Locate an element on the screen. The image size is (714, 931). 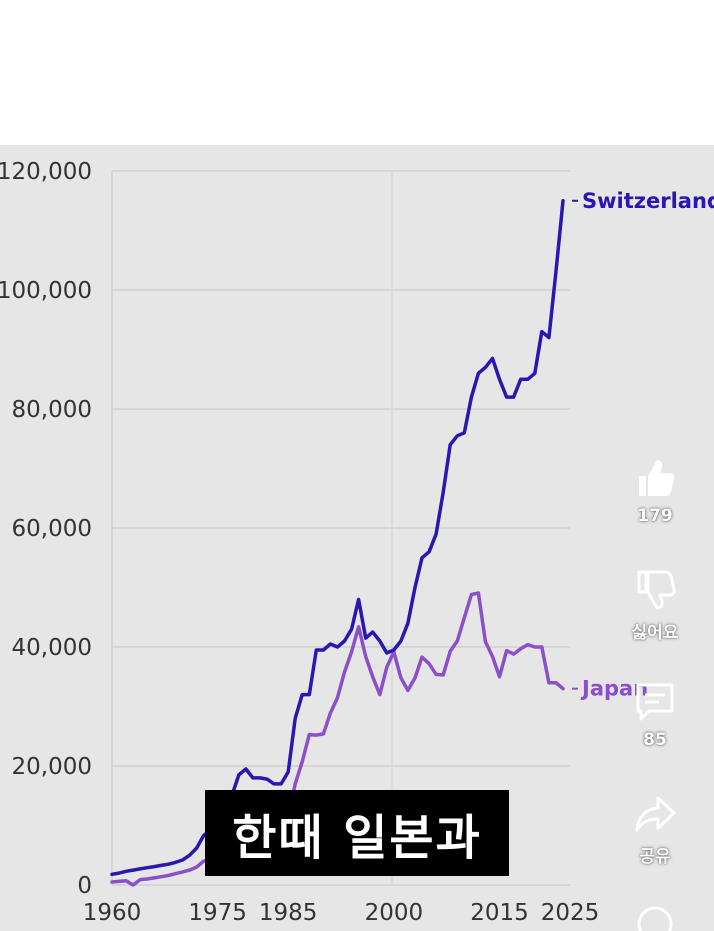
thumbs-up-icon is located at coordinates (657, 478).